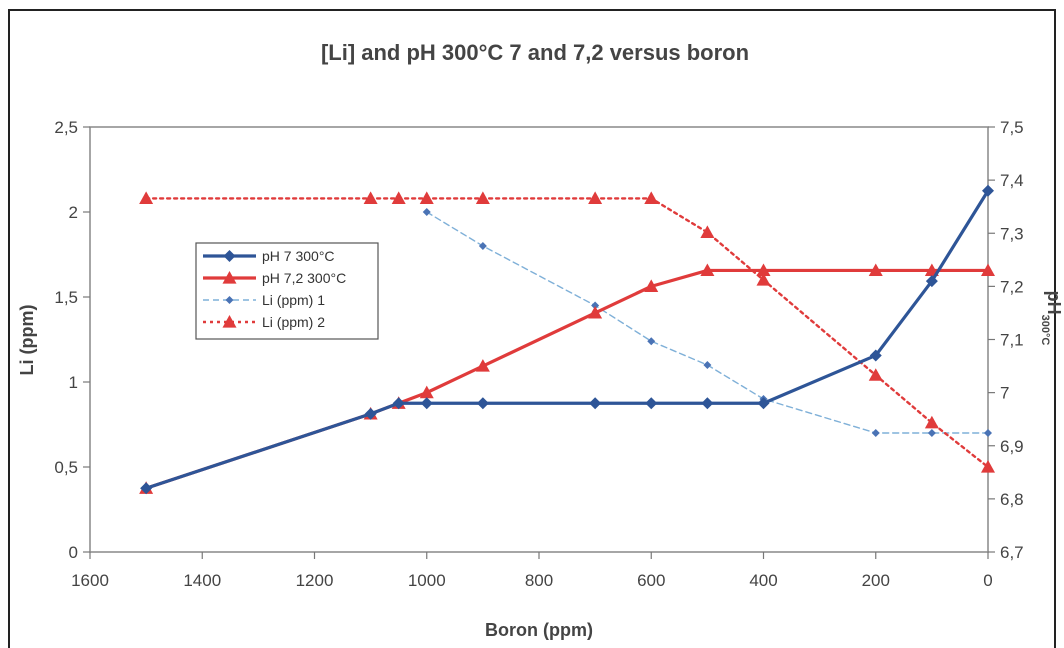 The height and width of the screenshot is (648, 1064). What do you see at coordinates (298, 256) in the screenshot?
I see `legend-label: pH 7 300°C` at bounding box center [298, 256].